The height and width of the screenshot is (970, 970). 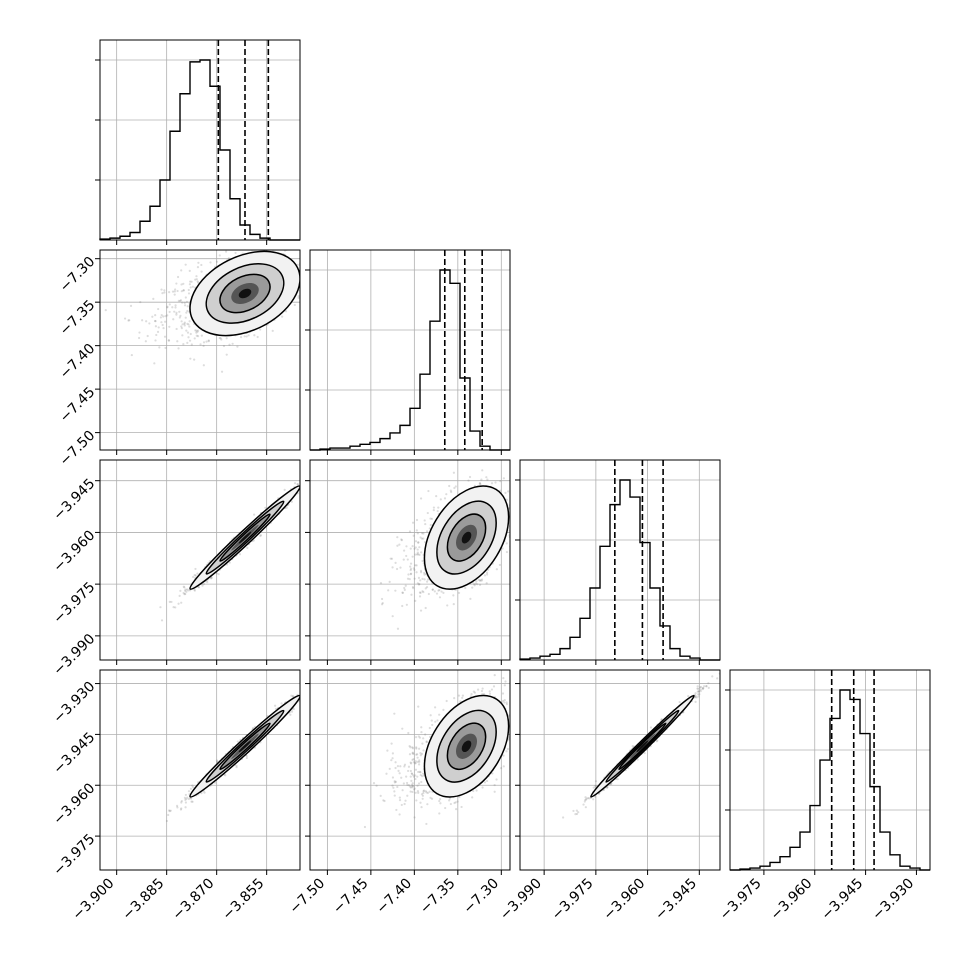 I want to click on x-tick-label: −3.960, so click(x=792, y=900).